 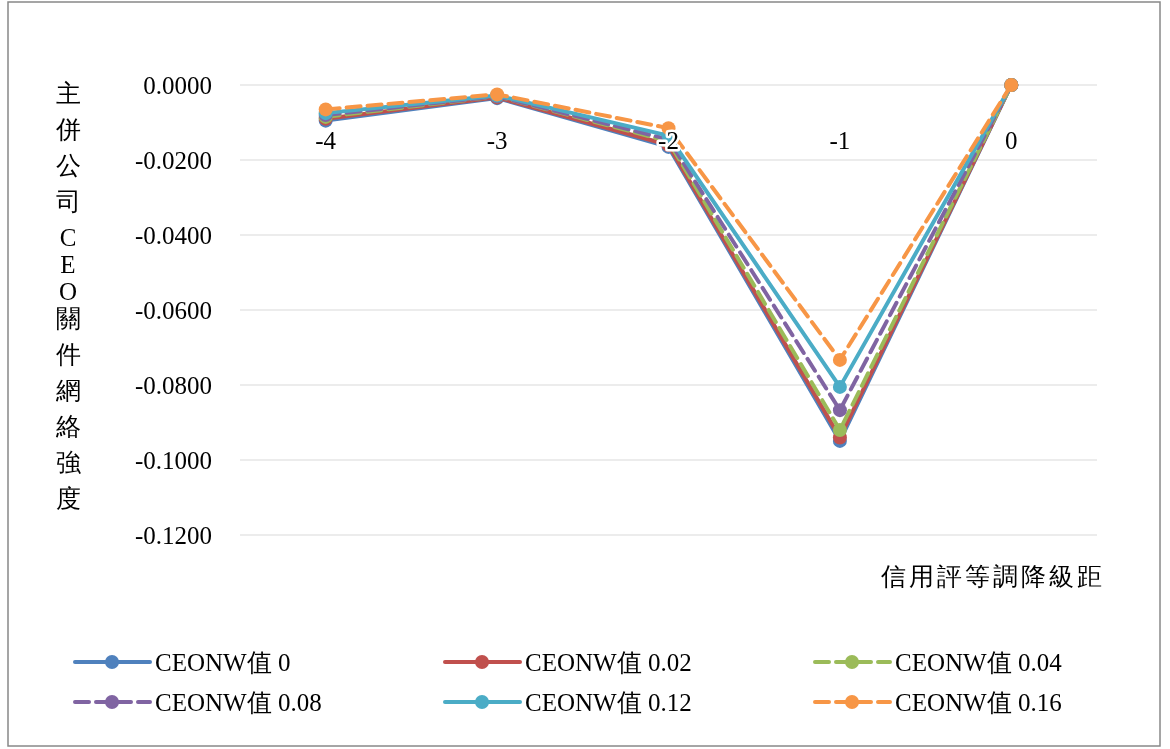 I want to click on x-tick-label: -3, so click(x=497, y=140).